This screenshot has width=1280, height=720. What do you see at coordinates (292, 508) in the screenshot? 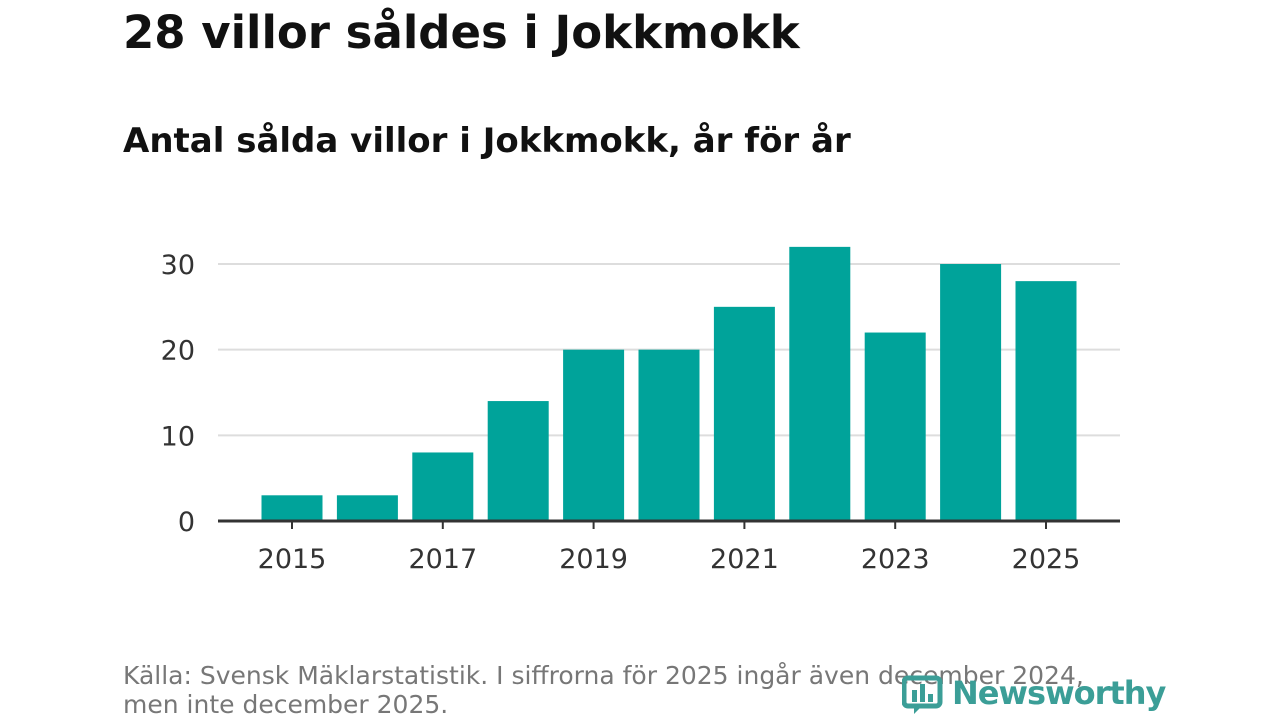
I see `bar-2015` at bounding box center [292, 508].